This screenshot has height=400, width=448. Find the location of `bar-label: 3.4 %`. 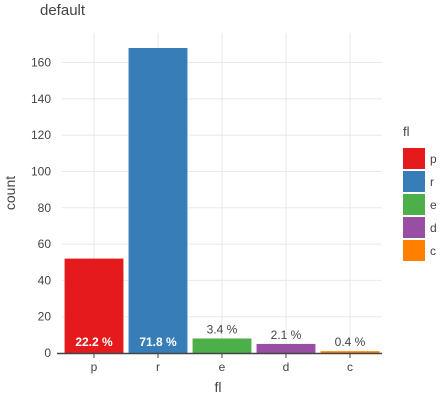

bar-label: 3.4 % is located at coordinates (222, 329).